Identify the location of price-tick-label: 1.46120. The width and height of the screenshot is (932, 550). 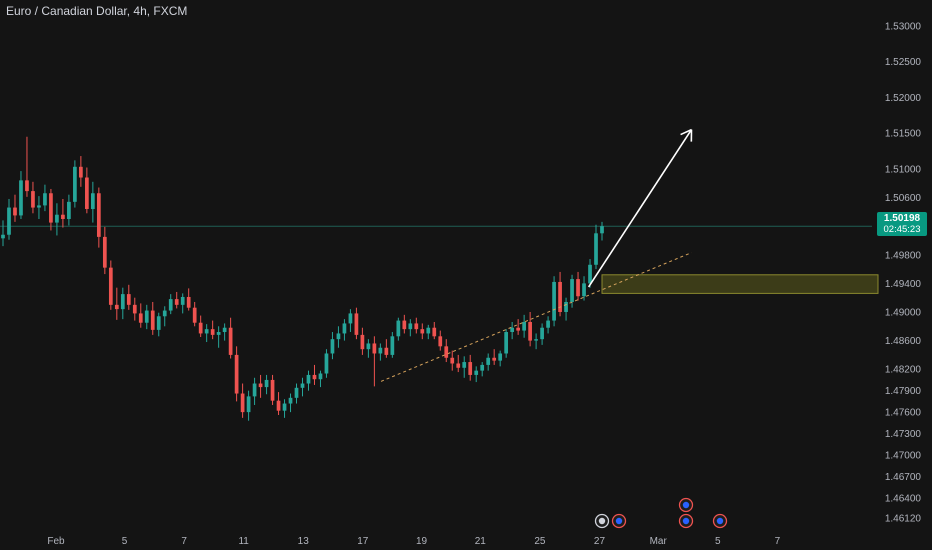
(903, 518).